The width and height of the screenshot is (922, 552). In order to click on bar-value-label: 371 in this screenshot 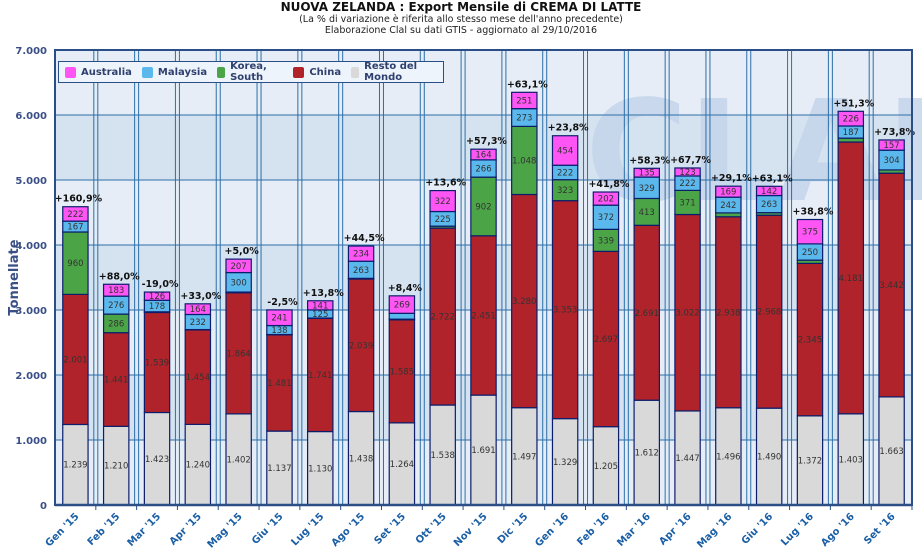, I will do `click(687, 203)`.